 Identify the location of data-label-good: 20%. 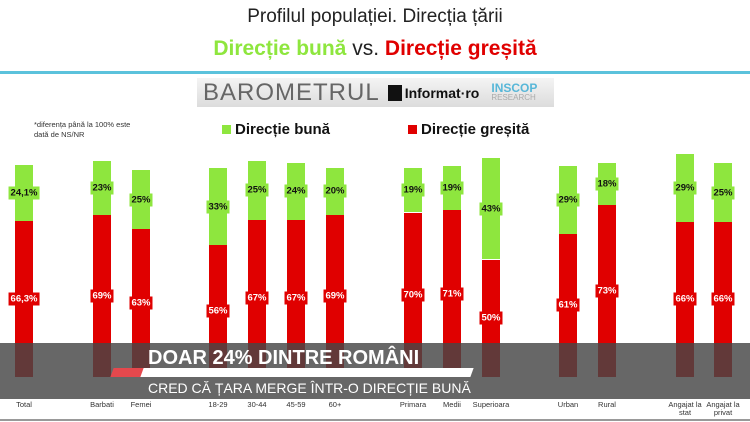
(335, 191).